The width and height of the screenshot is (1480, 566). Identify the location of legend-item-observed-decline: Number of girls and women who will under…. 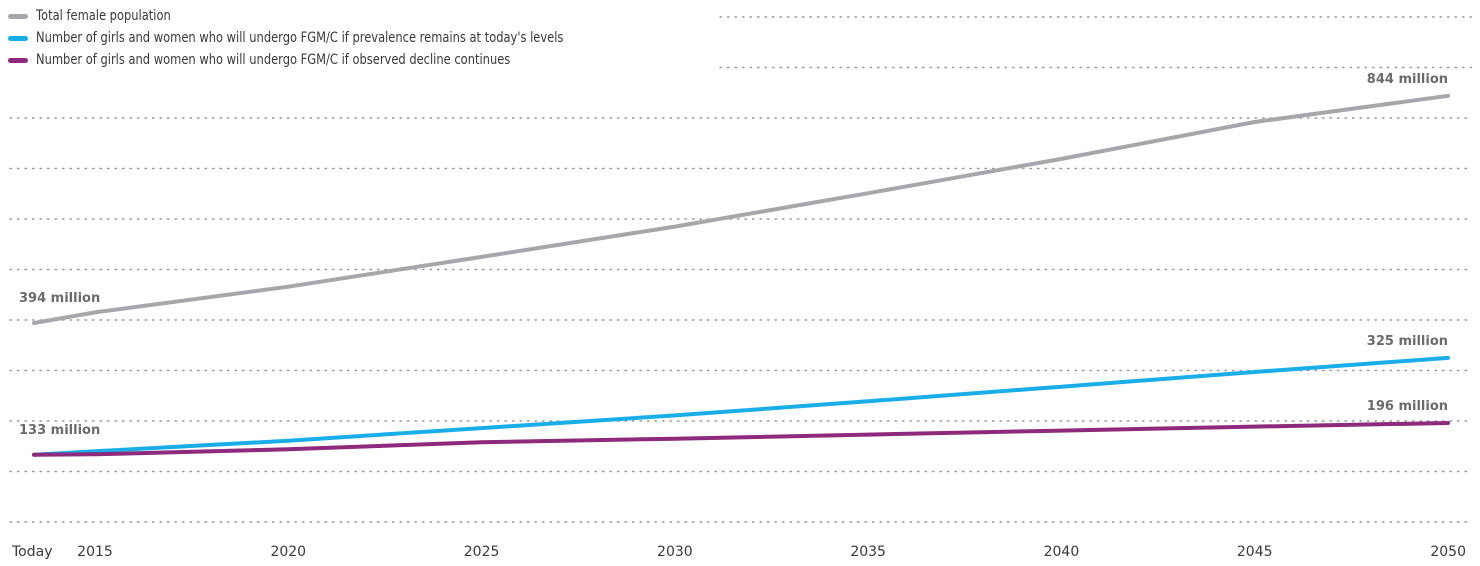
(343, 60).